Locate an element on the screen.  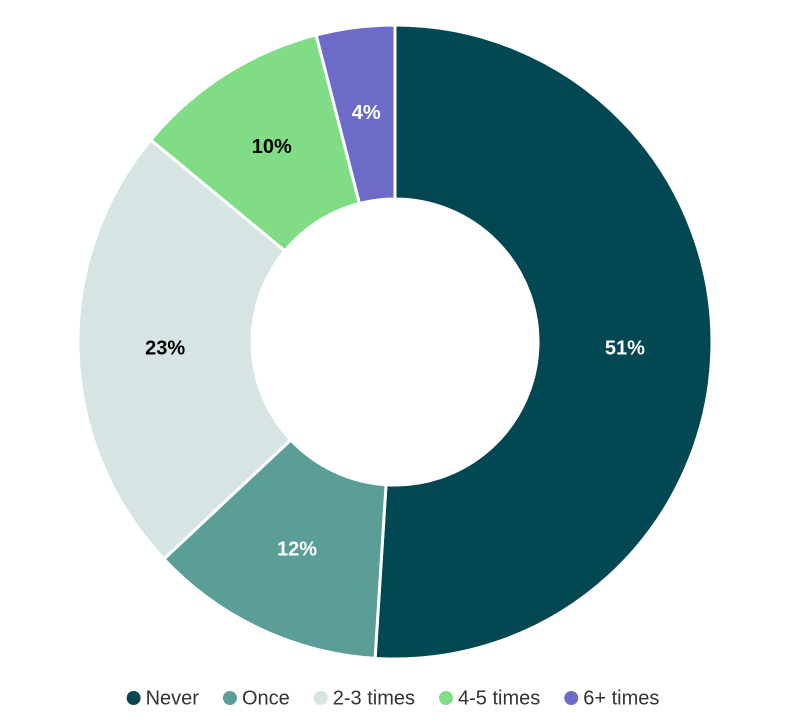
value-label: 12% is located at coordinates (297, 549).